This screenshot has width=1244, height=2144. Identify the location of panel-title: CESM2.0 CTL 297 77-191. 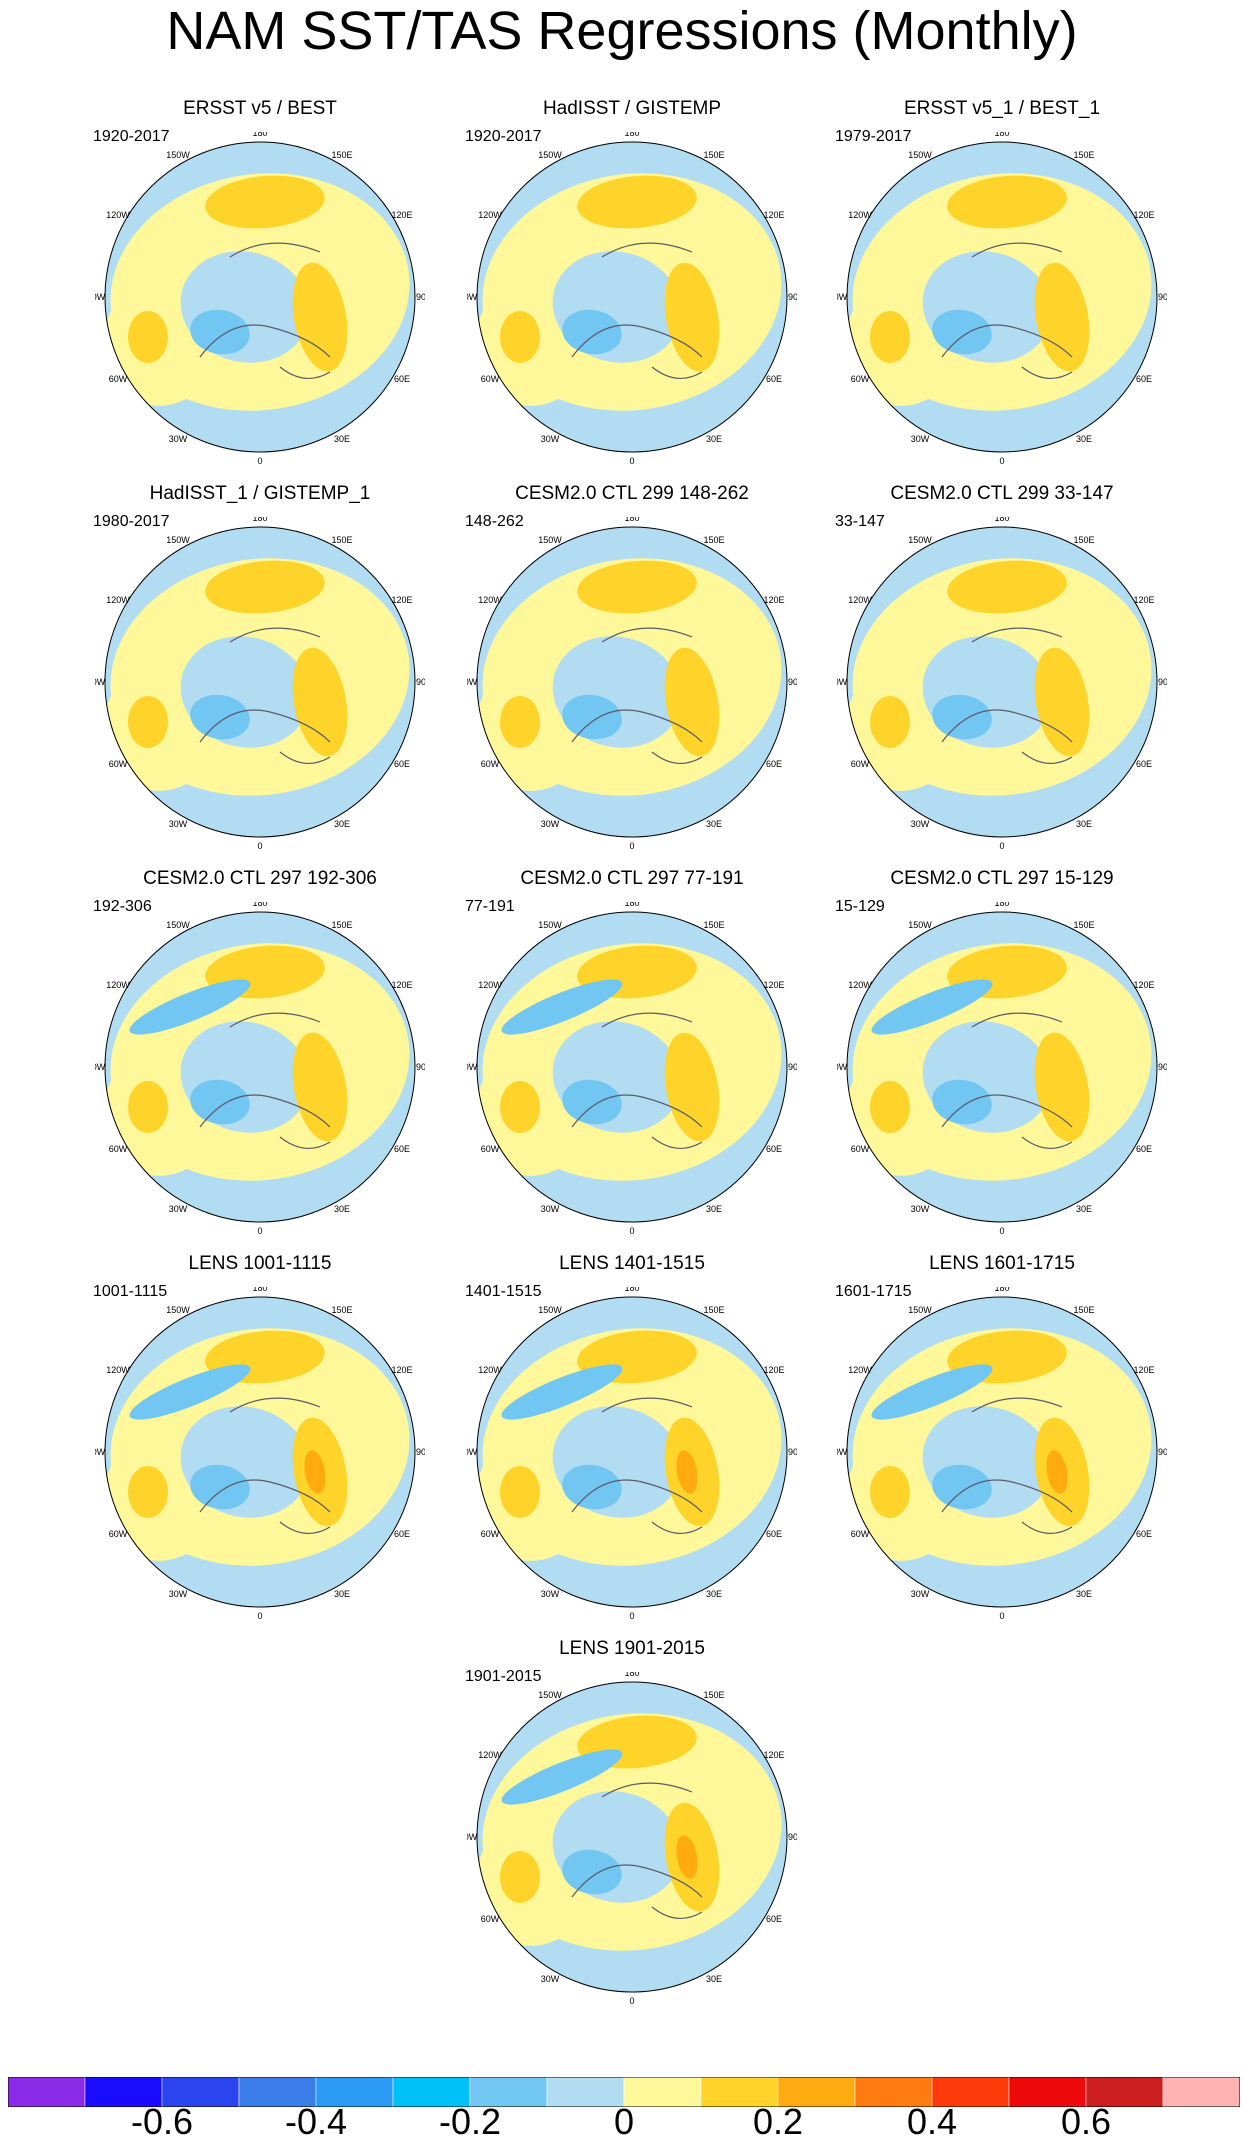
(632, 878).